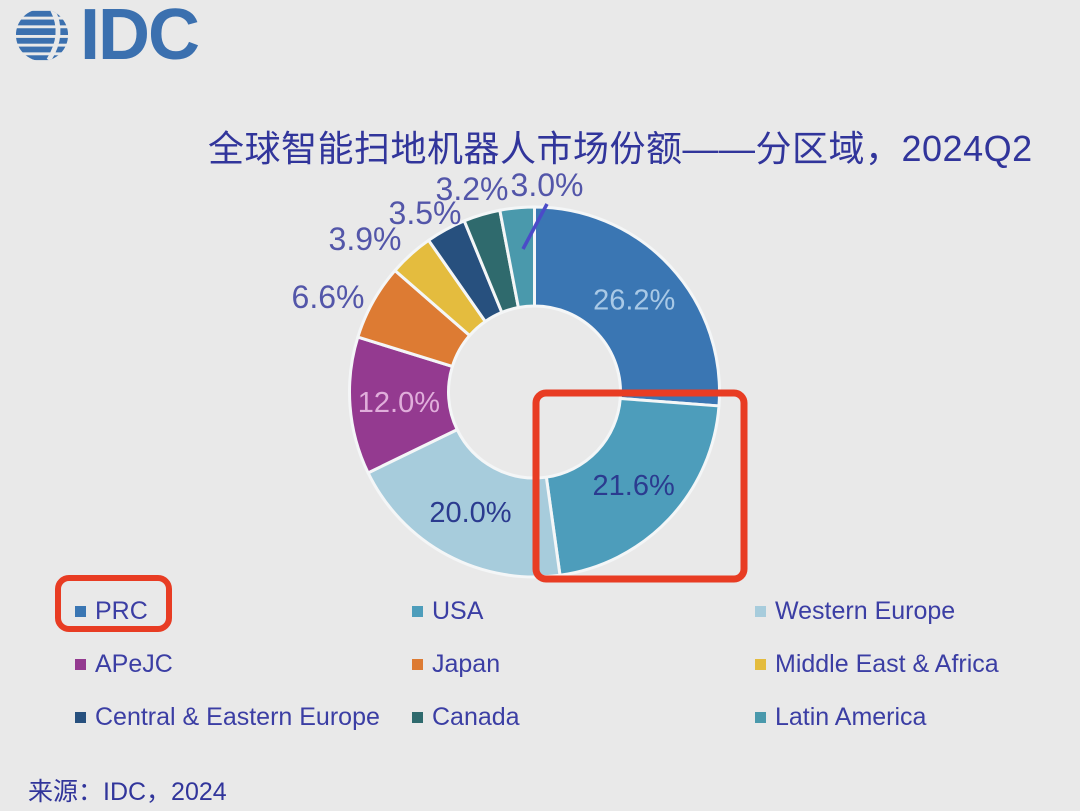 This screenshot has width=1080, height=811. I want to click on percent-label-latin-america: 3.0%, so click(547, 185).